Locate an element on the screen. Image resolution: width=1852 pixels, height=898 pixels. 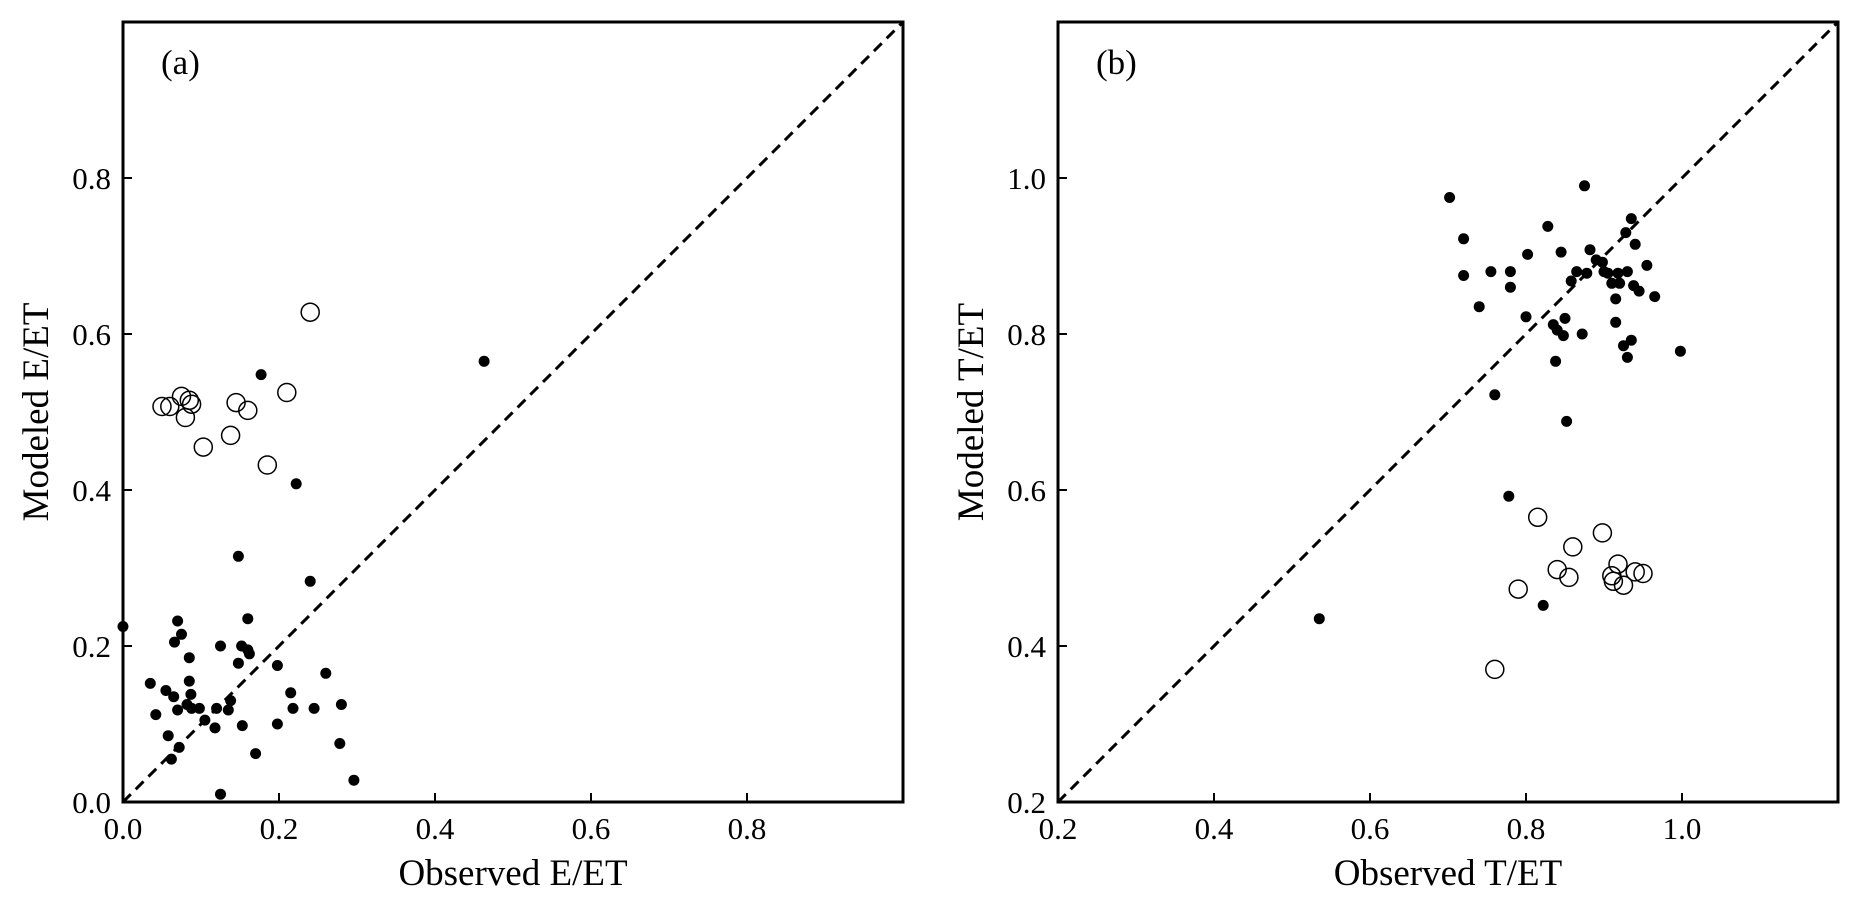
y-axis-label: Modeled E/ET is located at coordinates (36, 412).